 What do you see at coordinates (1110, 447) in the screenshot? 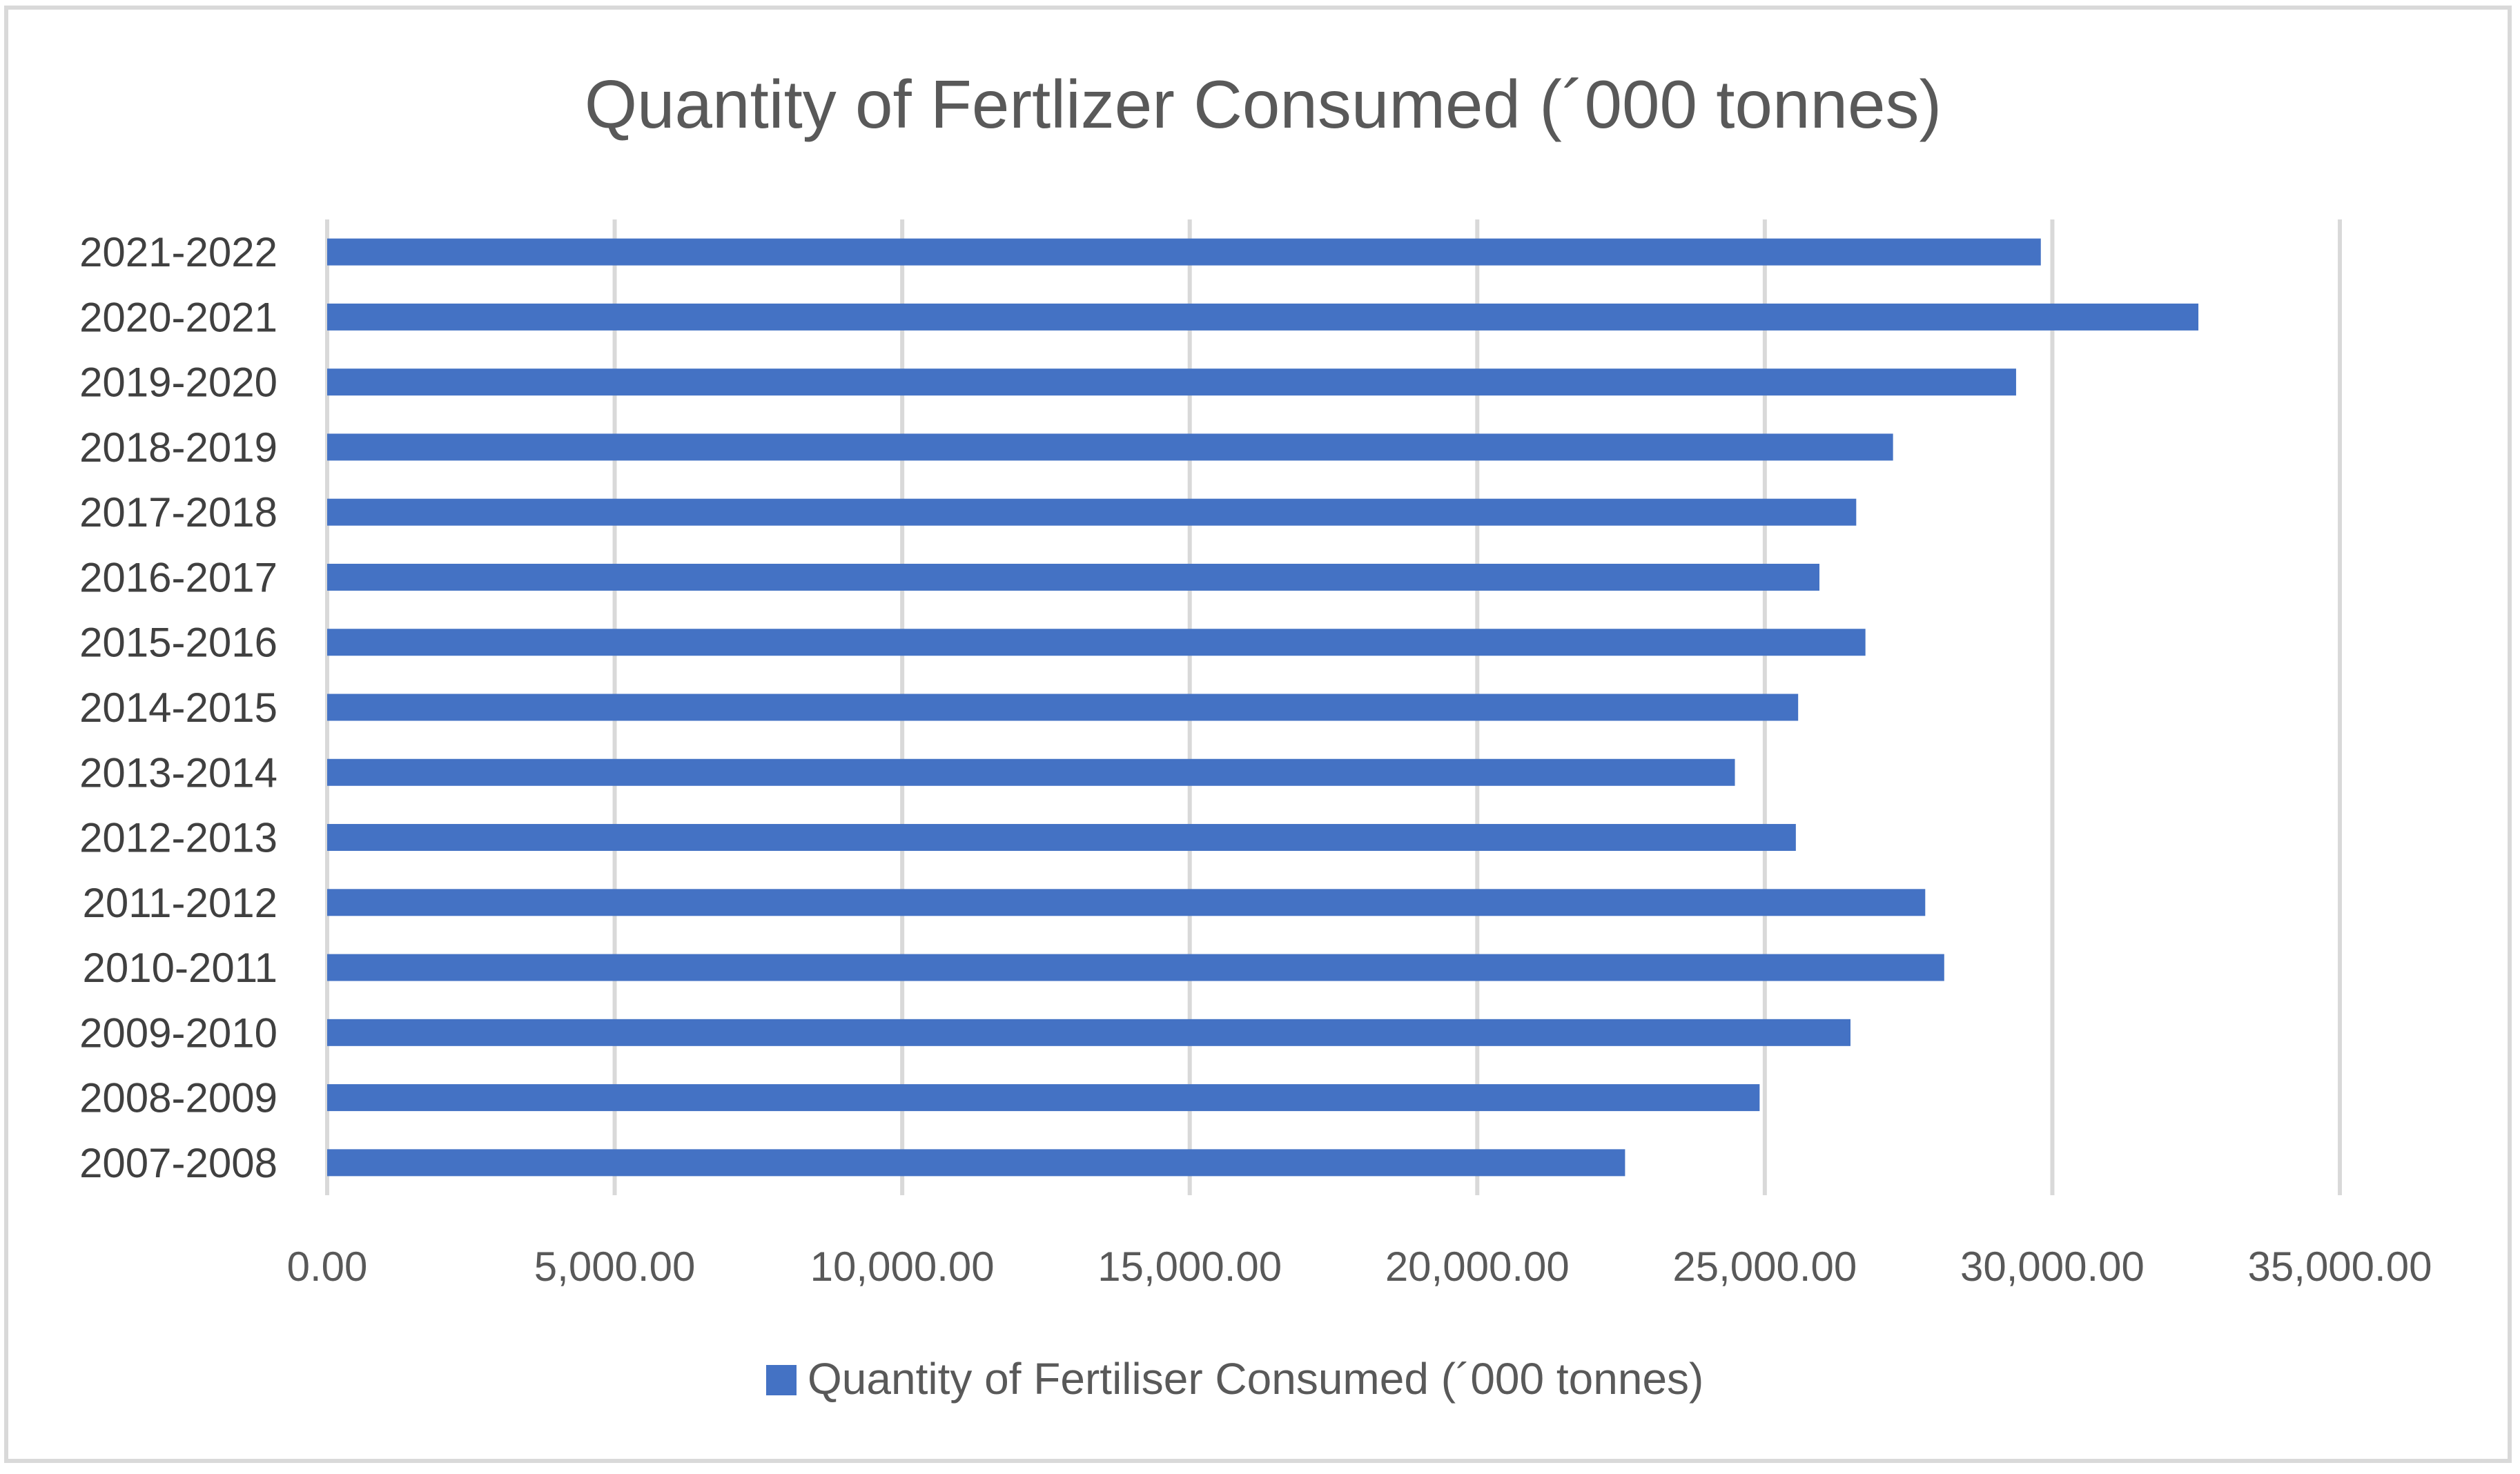
I see `bar-2018-2019` at bounding box center [1110, 447].